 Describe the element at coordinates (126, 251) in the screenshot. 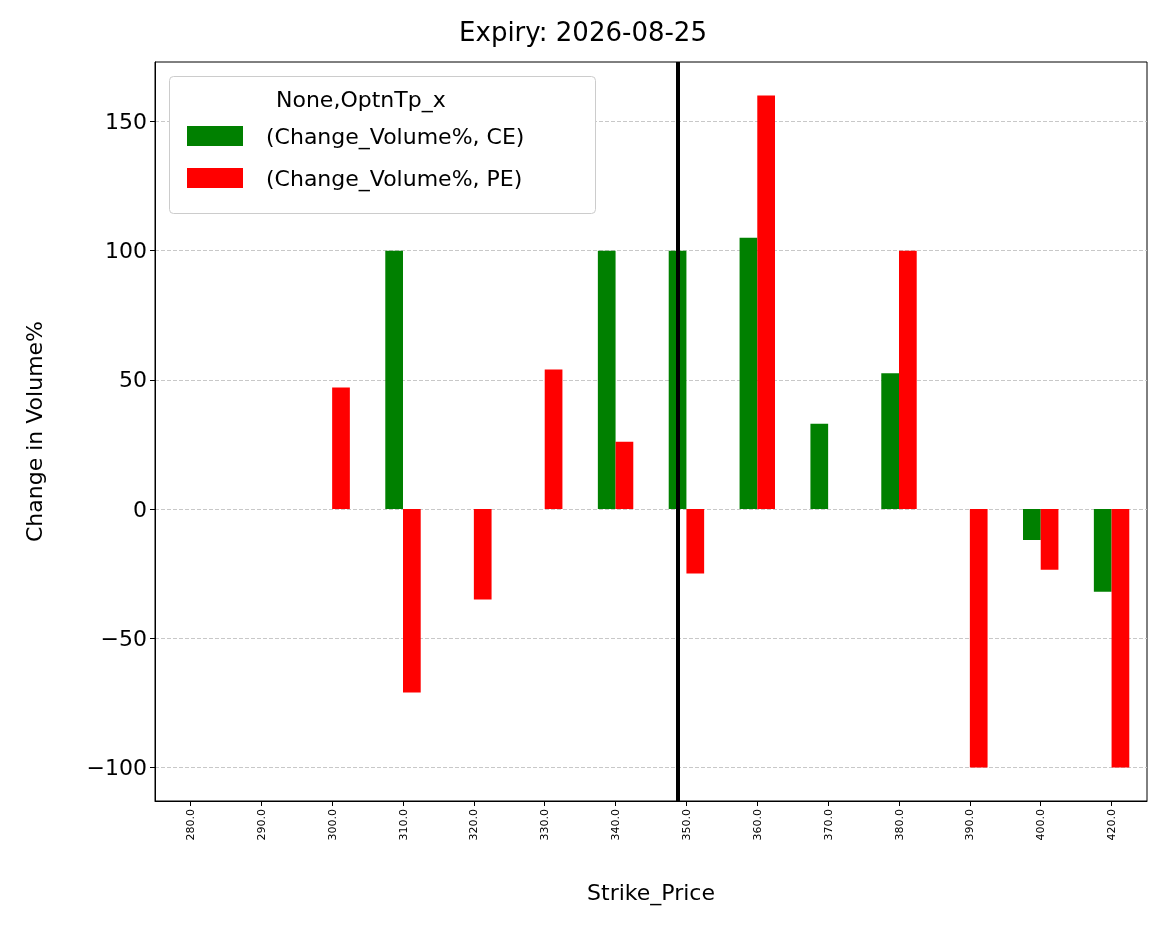

I see `y-tick-label: 100` at that location.